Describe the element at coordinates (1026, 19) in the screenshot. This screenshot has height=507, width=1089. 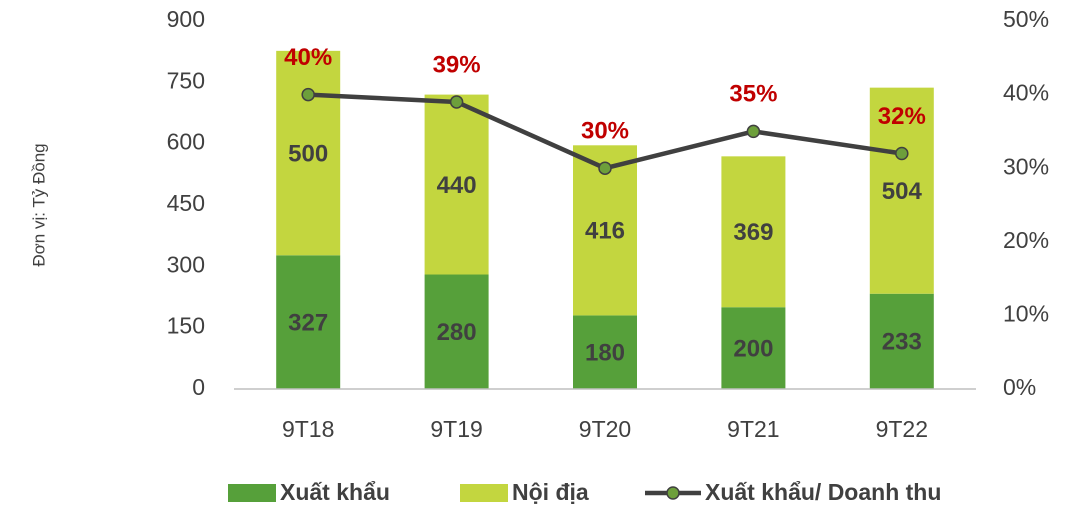
I see `y2-tick-label: 50%` at that location.